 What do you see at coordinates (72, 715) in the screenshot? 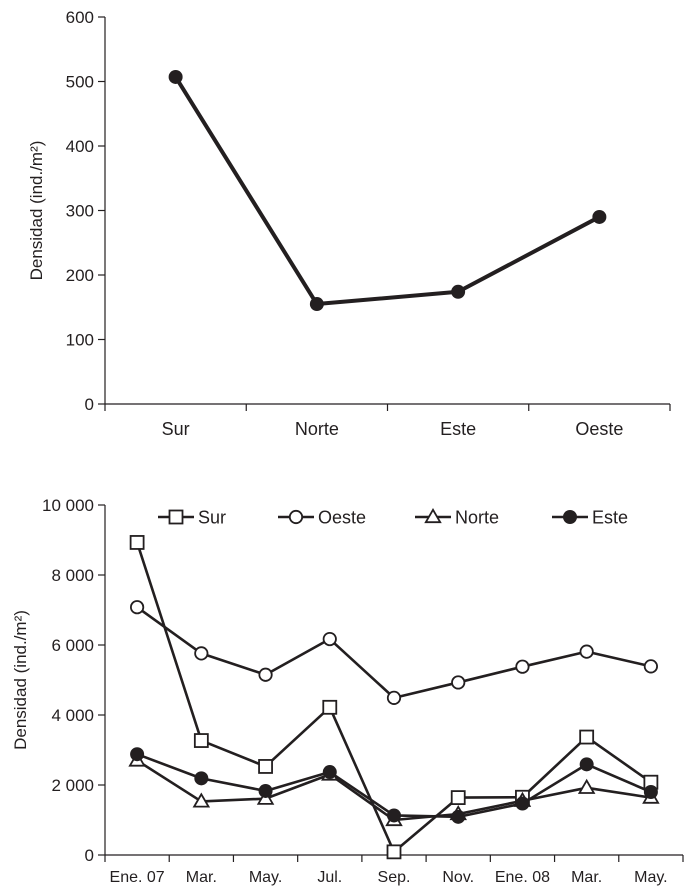
I see `y-tick-label: 4 000` at bounding box center [72, 715].